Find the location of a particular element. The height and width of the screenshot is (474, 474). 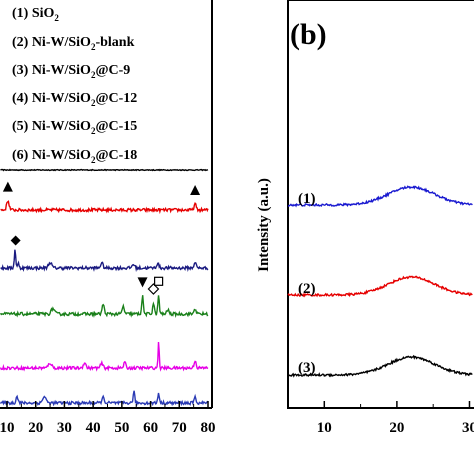

legend-entry: (4) Ni-W/SiO2@C-12 is located at coordinates (74, 99).